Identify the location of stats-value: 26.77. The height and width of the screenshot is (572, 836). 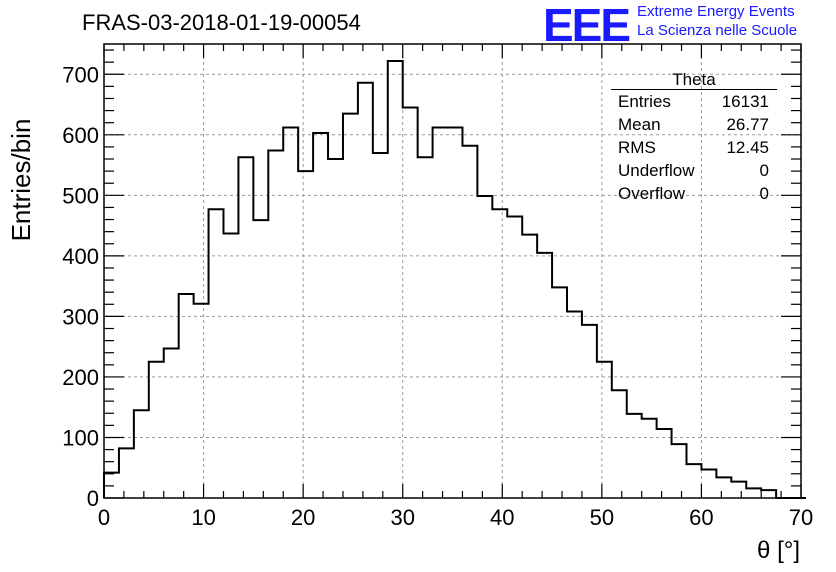
(747, 124).